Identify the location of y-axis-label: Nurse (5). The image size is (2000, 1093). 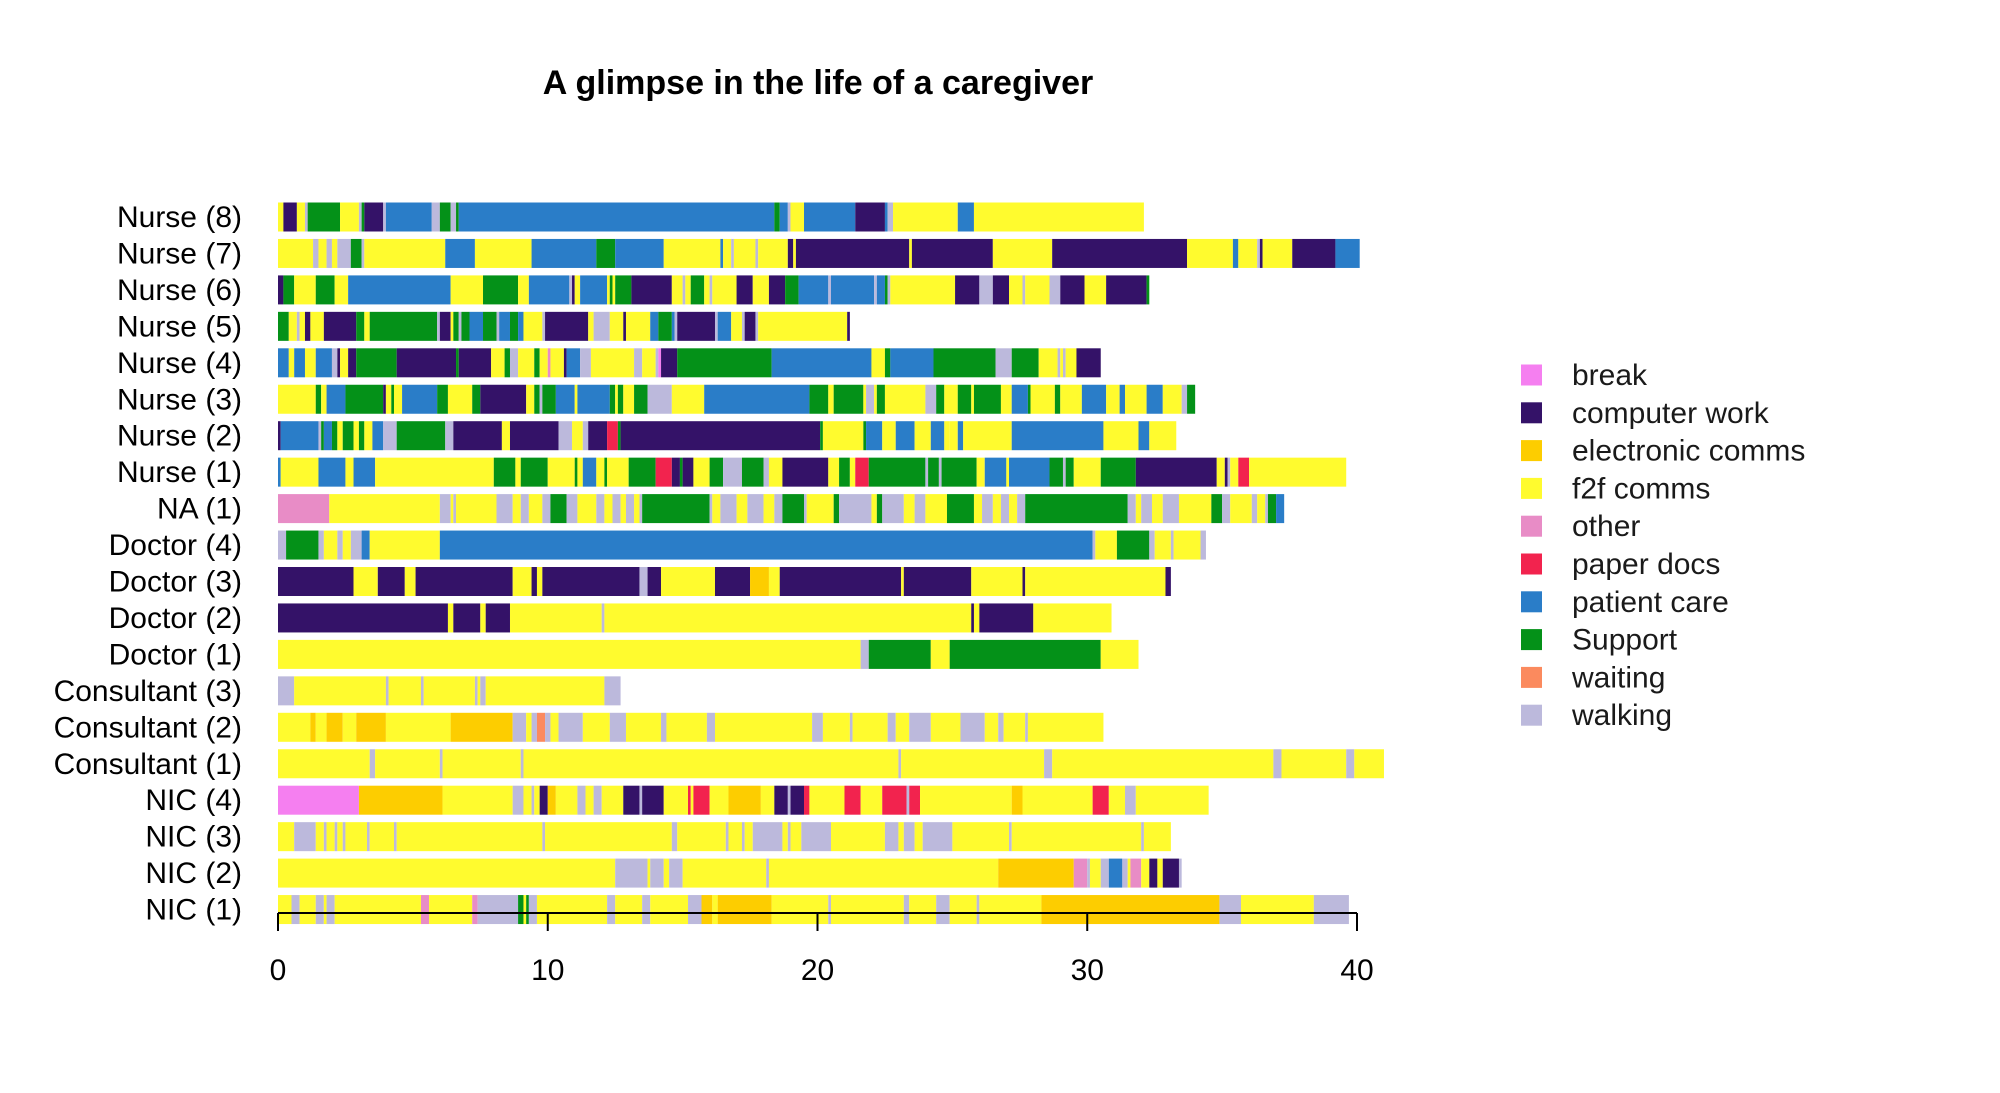
(179, 326).